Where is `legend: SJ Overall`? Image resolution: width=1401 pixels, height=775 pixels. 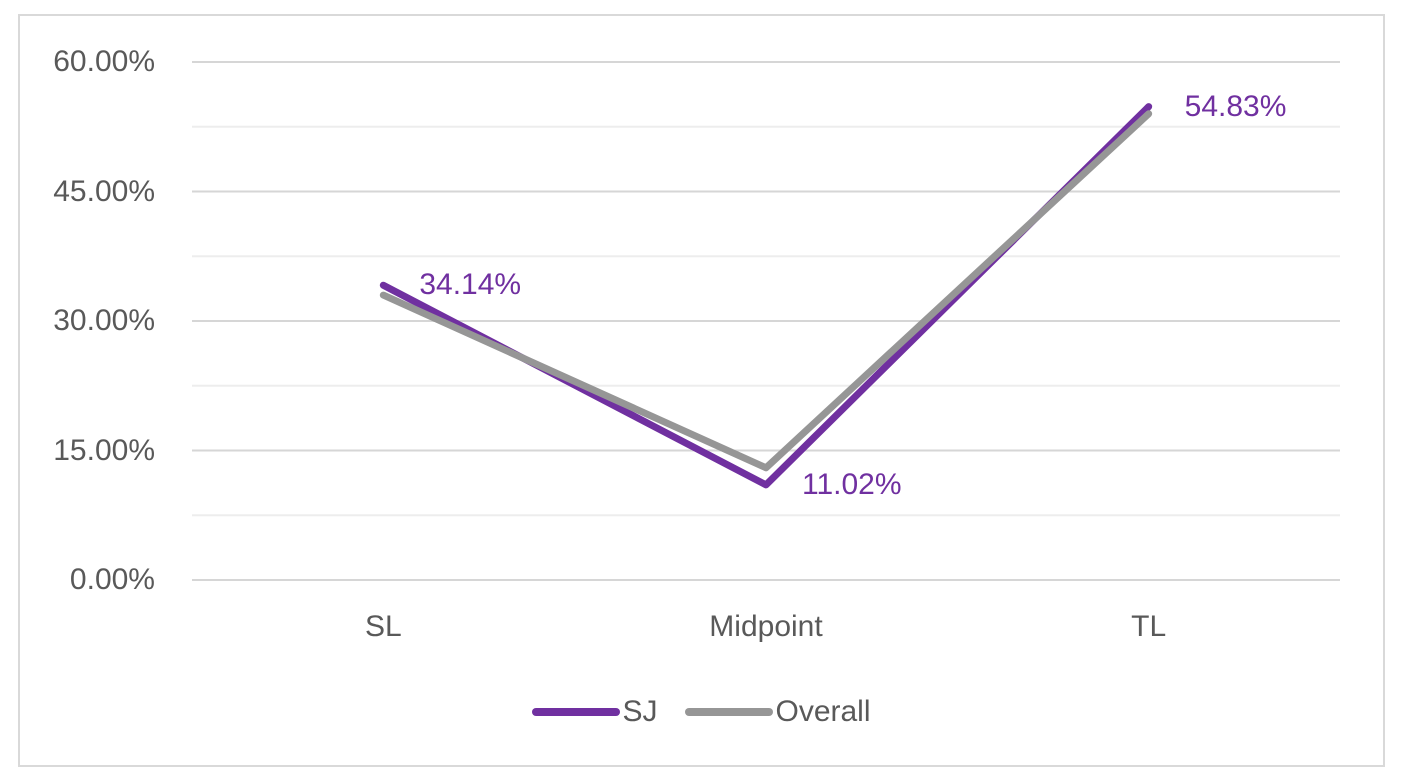 legend: SJ Overall is located at coordinates (701, 712).